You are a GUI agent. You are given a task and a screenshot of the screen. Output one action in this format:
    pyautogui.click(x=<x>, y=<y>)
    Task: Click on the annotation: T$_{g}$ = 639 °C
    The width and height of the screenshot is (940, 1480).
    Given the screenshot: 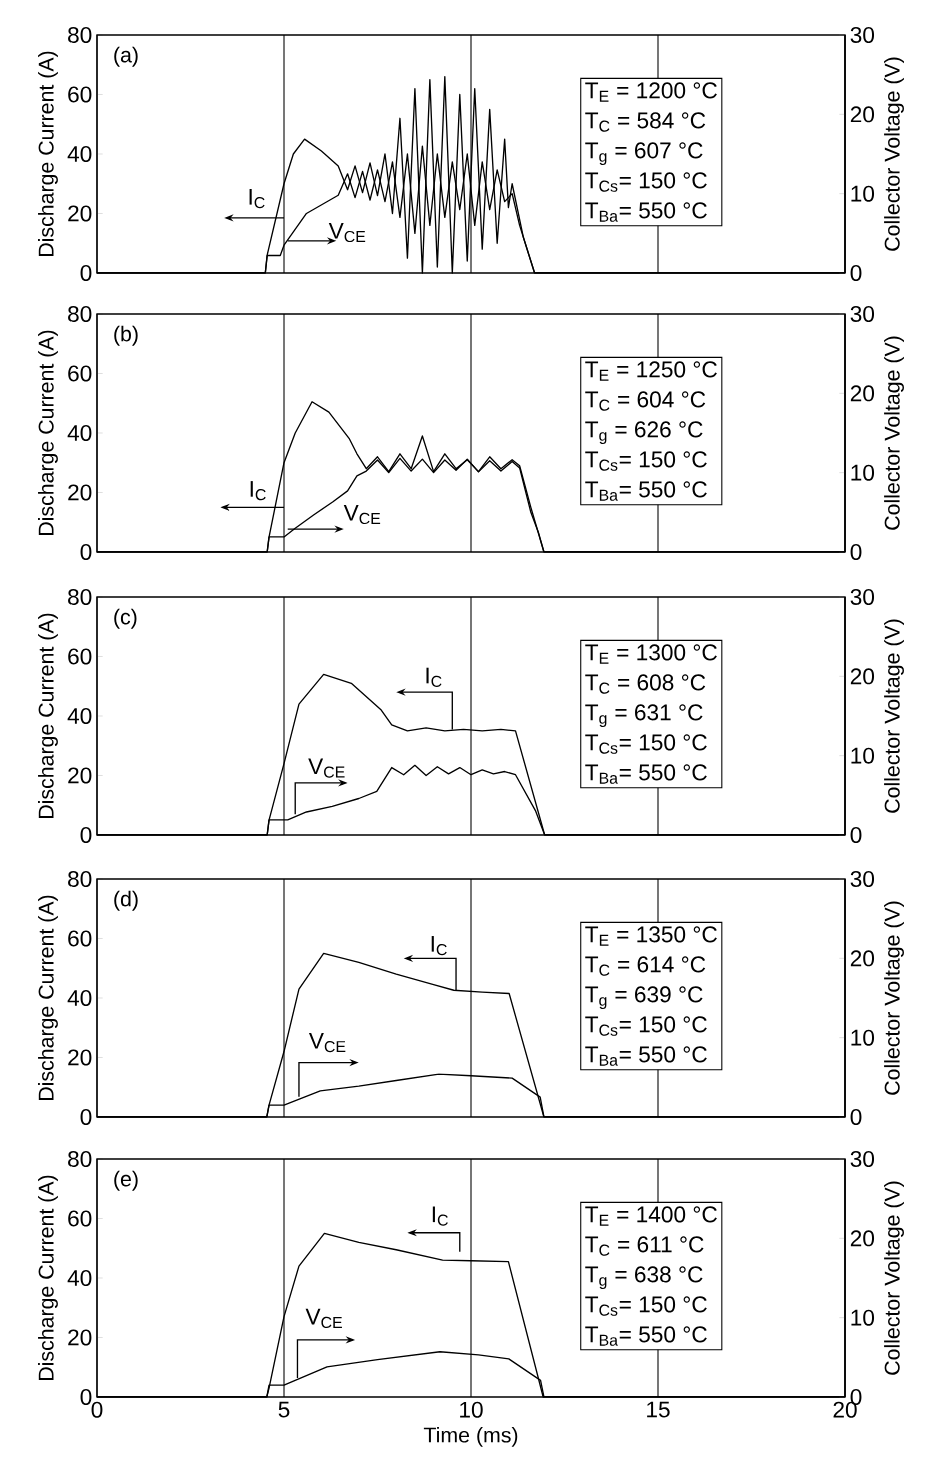 What is the action you would take?
    pyautogui.click(x=644, y=997)
    